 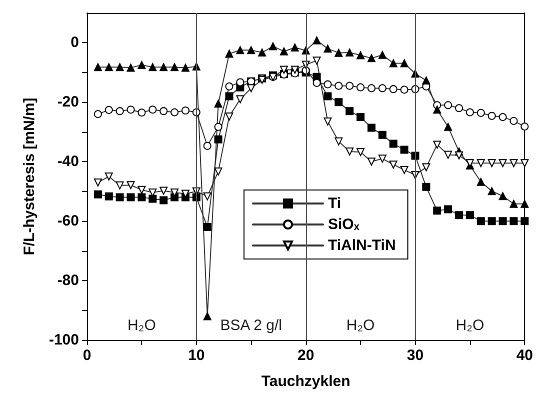 I want to click on y-tick-label: 0, so click(x=74, y=43).